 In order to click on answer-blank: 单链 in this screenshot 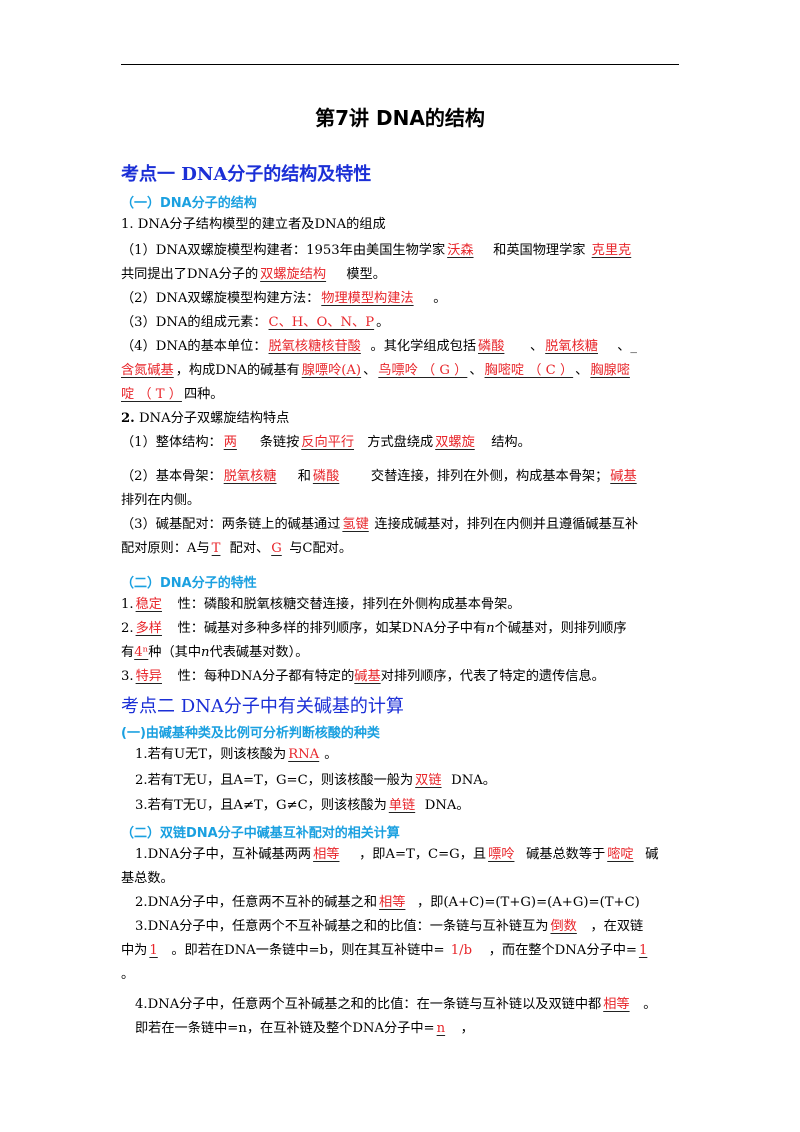, I will do `click(402, 805)`.